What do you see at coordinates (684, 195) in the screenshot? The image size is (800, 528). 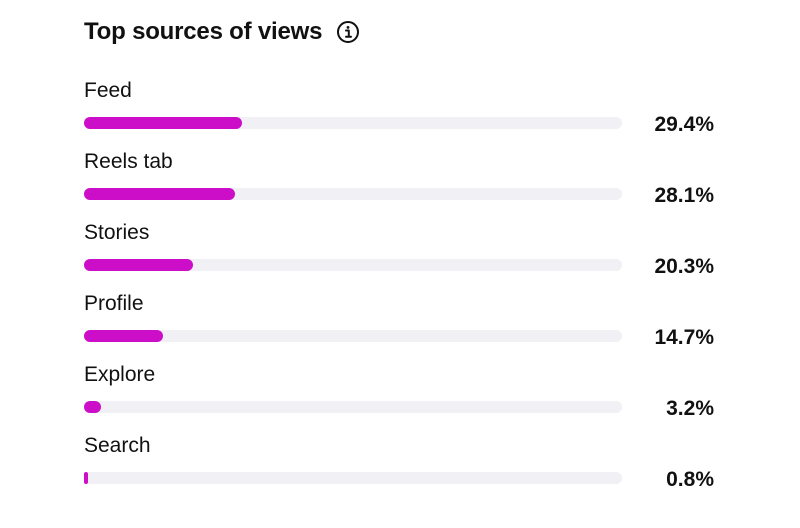 I see `source-value: 28.1%` at bounding box center [684, 195].